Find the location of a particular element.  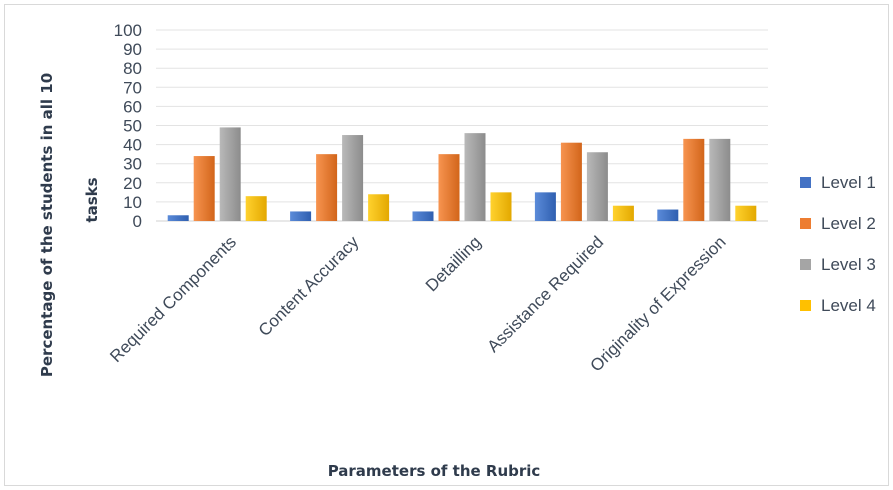

legend-label: Level 1 is located at coordinates (848, 182).